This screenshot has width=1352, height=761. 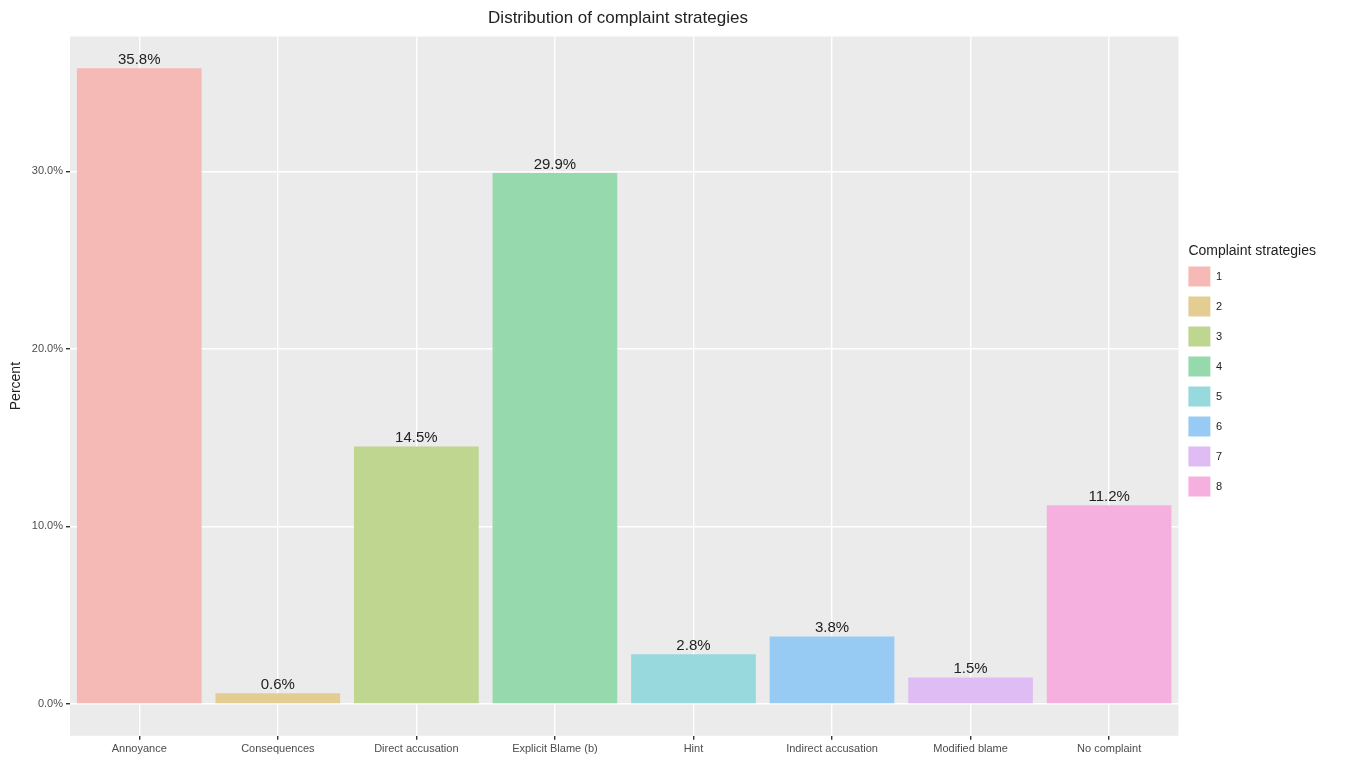 What do you see at coordinates (832, 627) in the screenshot?
I see `data-label: 3.8%` at bounding box center [832, 627].